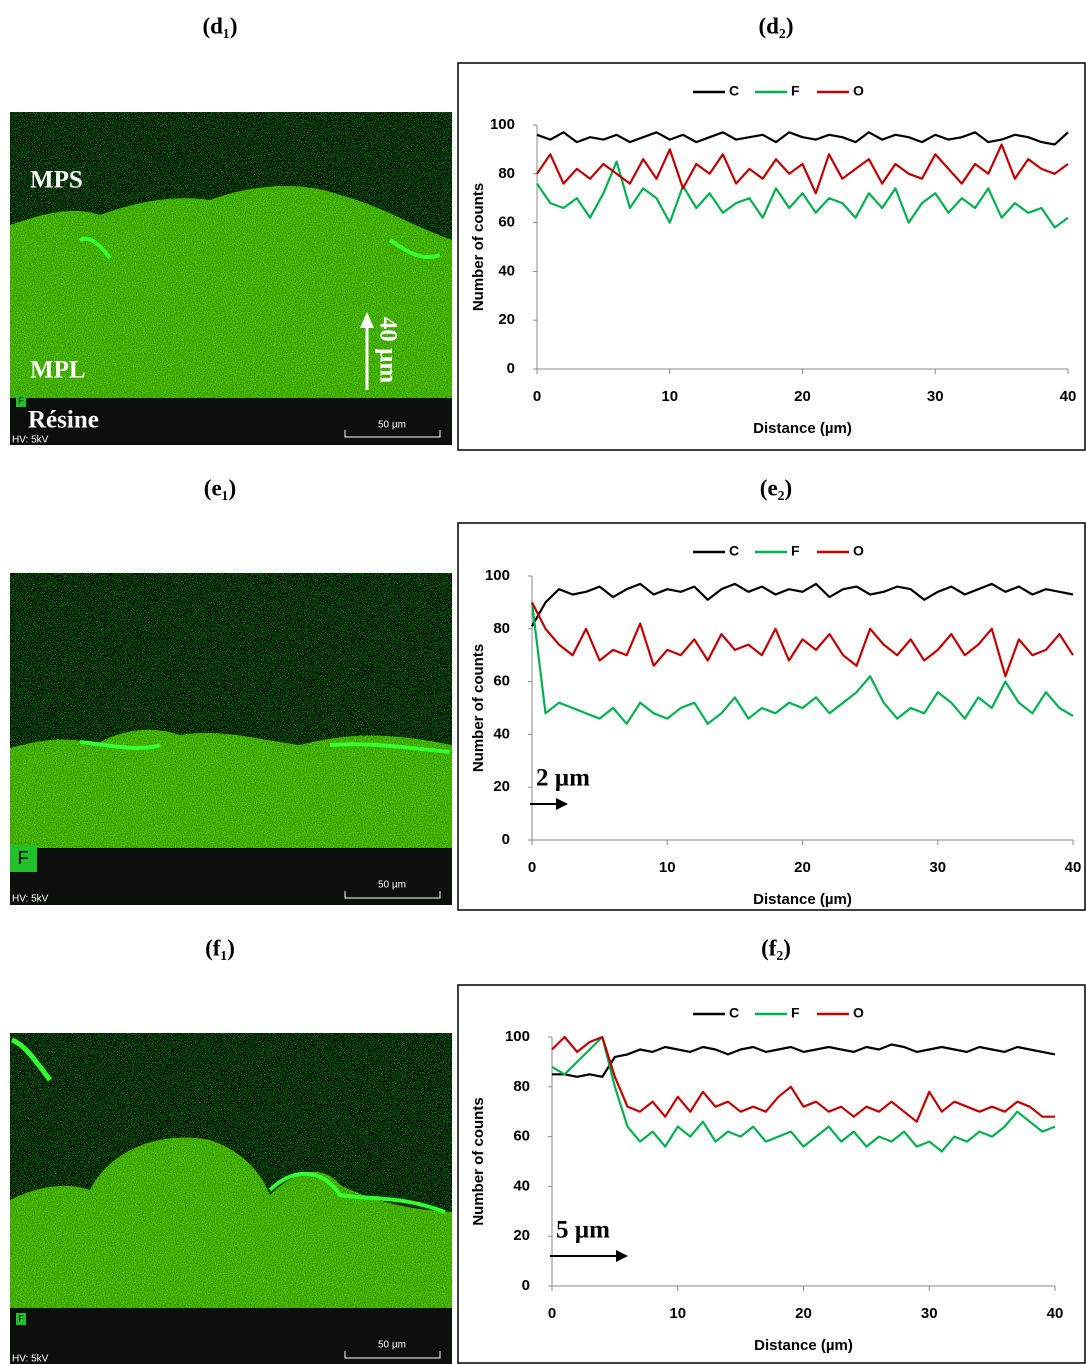 This screenshot has width=1086, height=1364. What do you see at coordinates (231, 1336) in the screenshot?
I see `resin-band` at bounding box center [231, 1336].